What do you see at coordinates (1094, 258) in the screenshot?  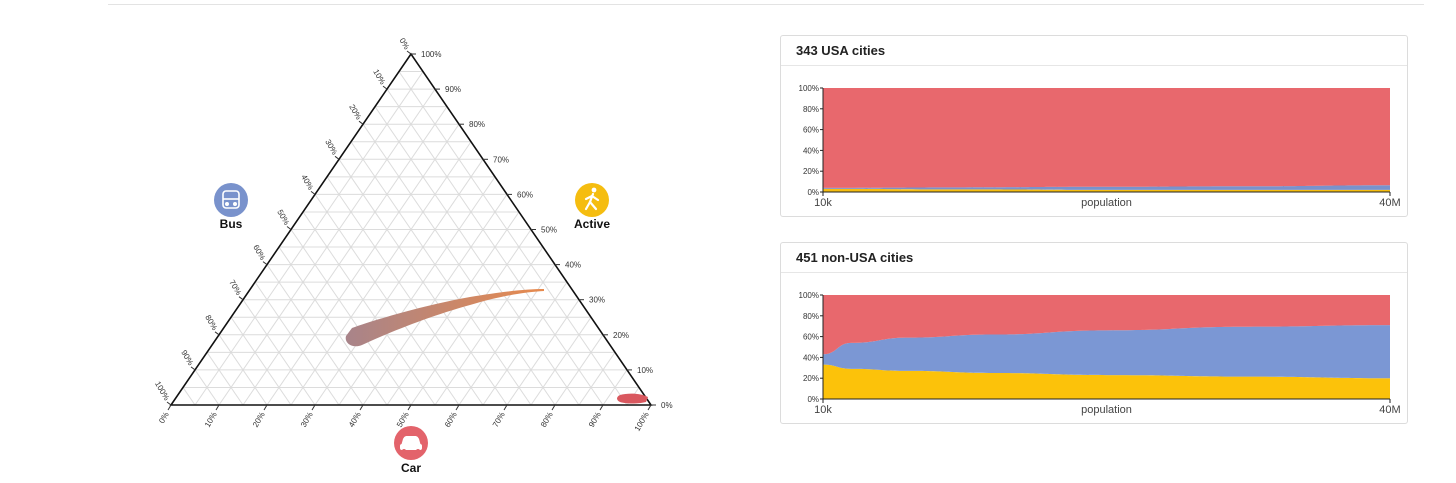 I see `non-usa-panel-title: 451 non-USA cities` at bounding box center [1094, 258].